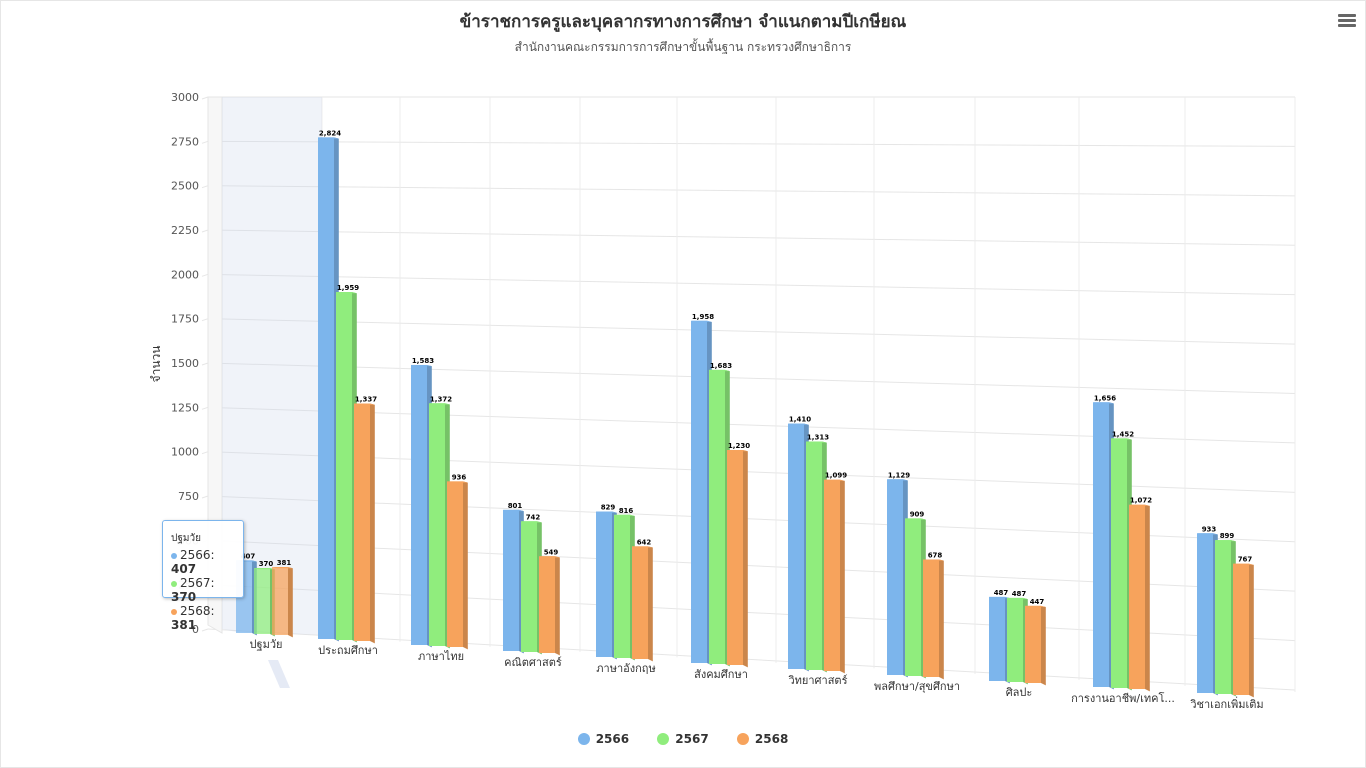 This screenshot has height=768, width=1366. Describe the element at coordinates (917, 514) in the screenshot. I see `data-label: 909` at that location.